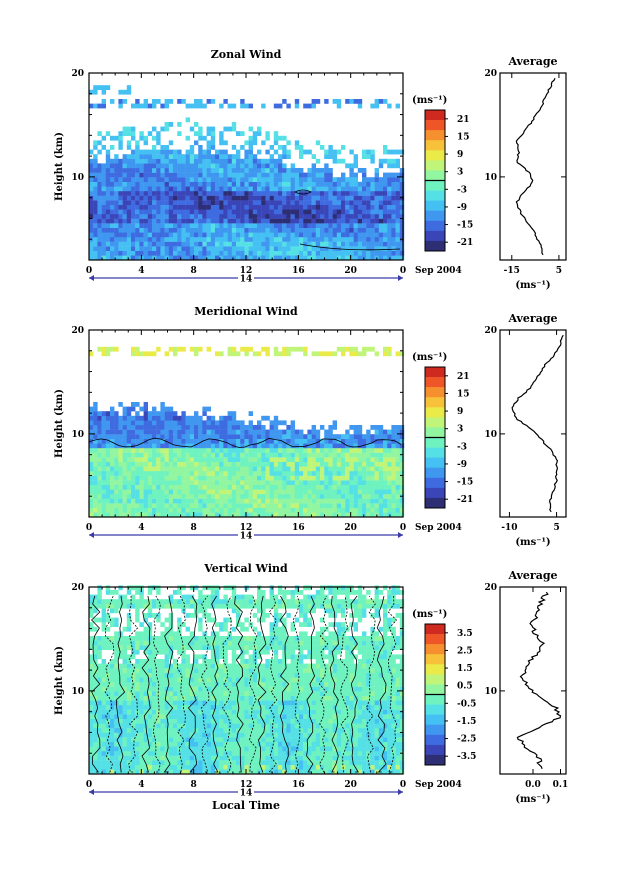 This screenshot has width=621, height=873. Describe the element at coordinates (141, 271) in the screenshot. I see `x-tick-label: 4` at that location.